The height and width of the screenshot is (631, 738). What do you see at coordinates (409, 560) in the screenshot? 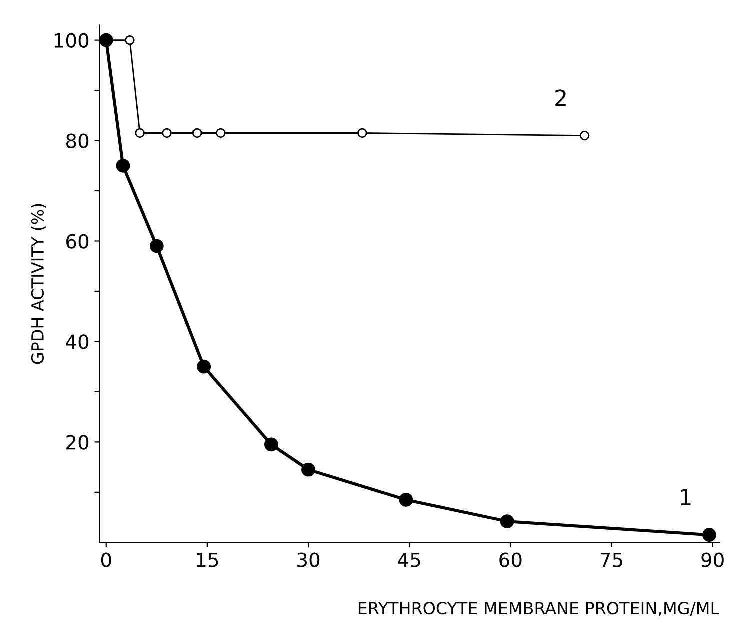
I see `x-tick-label: 45` at bounding box center [409, 560].